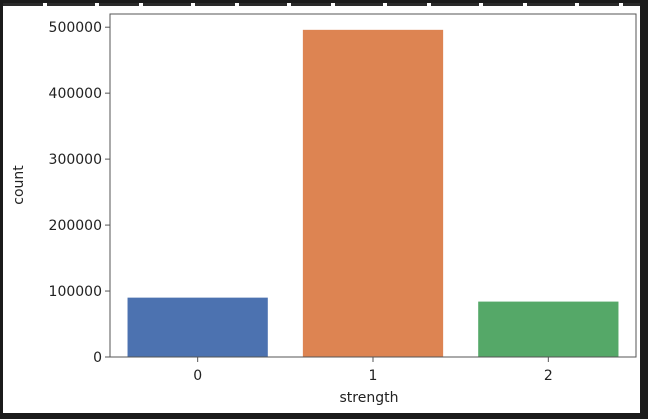 Image resolution: width=648 pixels, height=419 pixels. What do you see at coordinates (369, 398) in the screenshot?
I see `x-axis-label: strength` at bounding box center [369, 398].